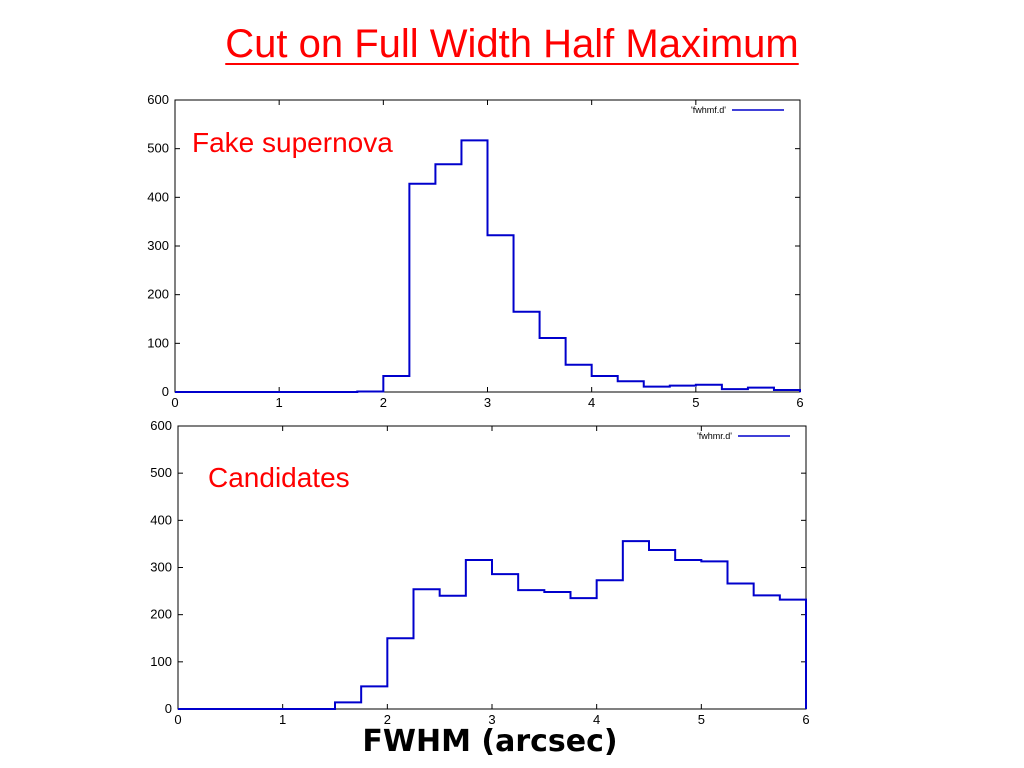 The width and height of the screenshot is (1024, 768). Describe the element at coordinates (512, 44) in the screenshot. I see `slide-title: Cut on Full Width Half Maximum` at that location.